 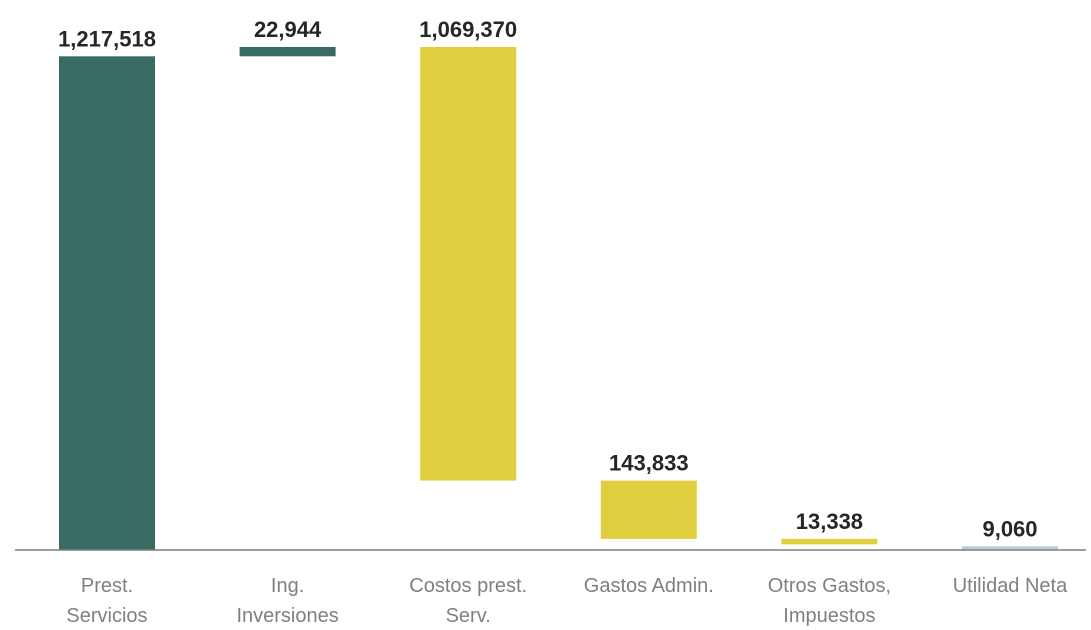 What do you see at coordinates (648, 509) in the screenshot?
I see `bar-gastos-admin` at bounding box center [648, 509].